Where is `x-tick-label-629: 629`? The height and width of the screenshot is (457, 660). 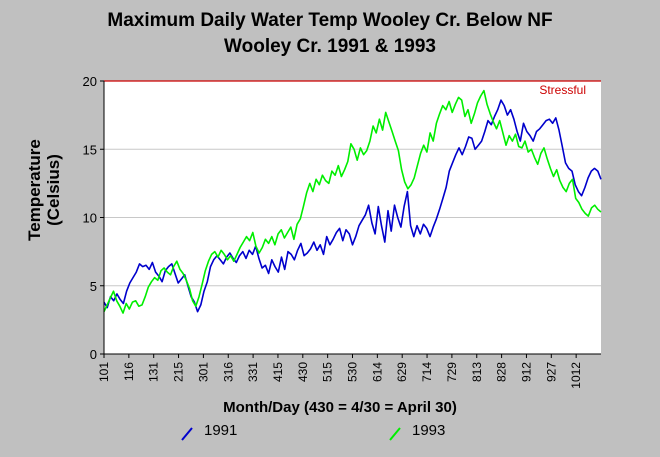 x-tick-label-629: 629 is located at coordinates (402, 372).